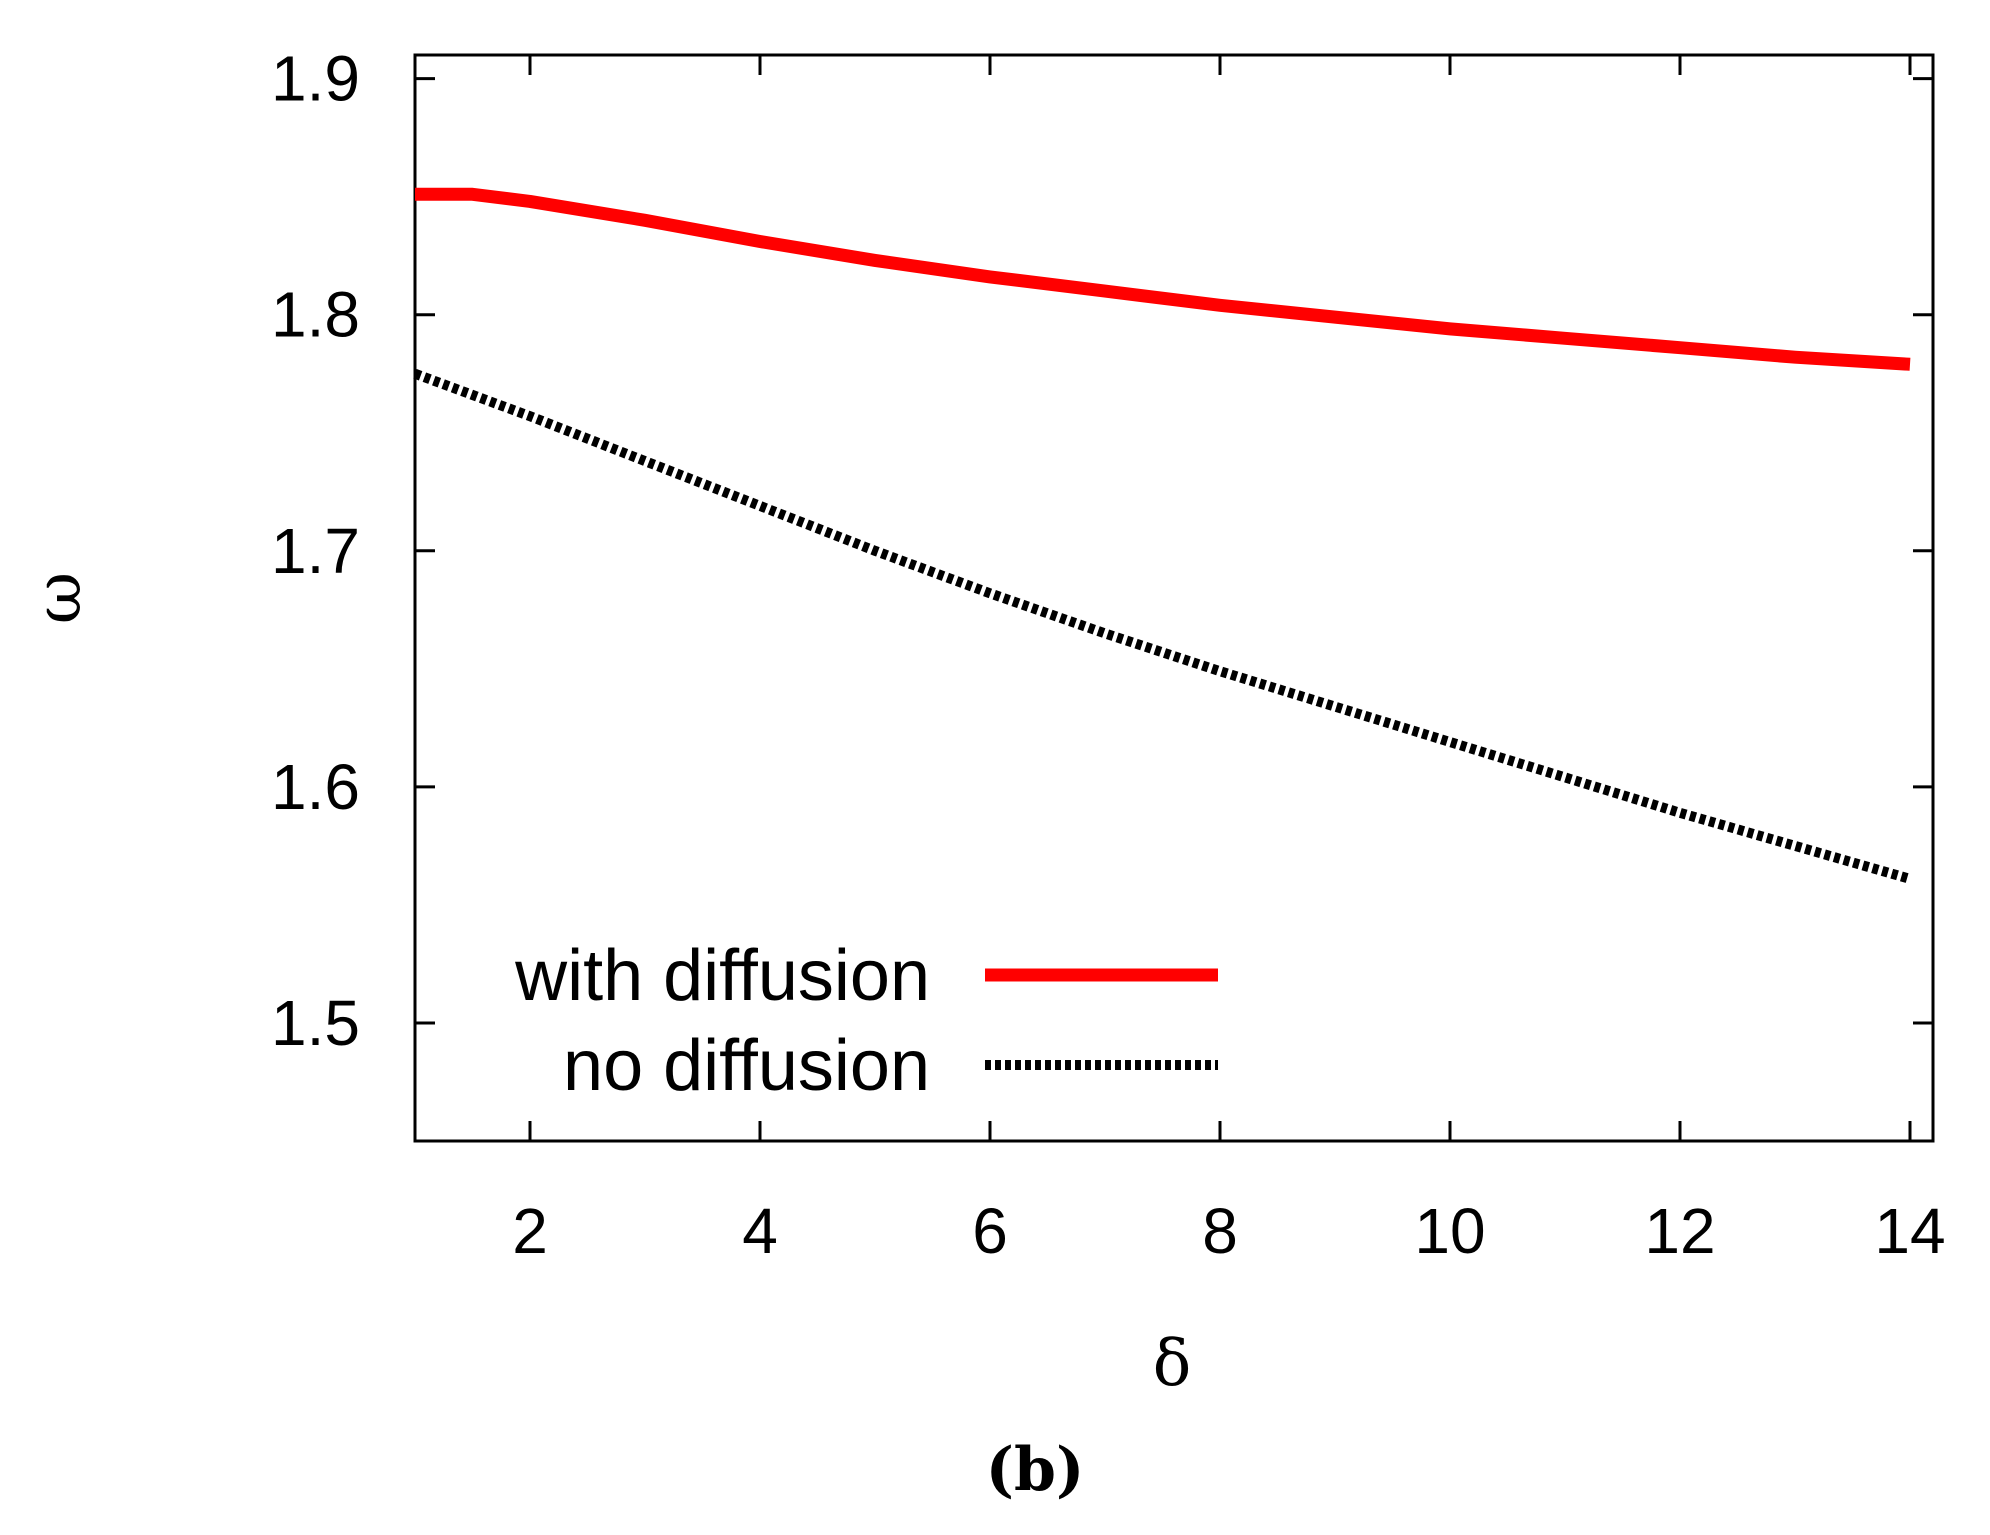 This screenshot has width=1990, height=1535. What do you see at coordinates (1220, 1231) in the screenshot?
I see `x-tick-label: 8` at bounding box center [1220, 1231].